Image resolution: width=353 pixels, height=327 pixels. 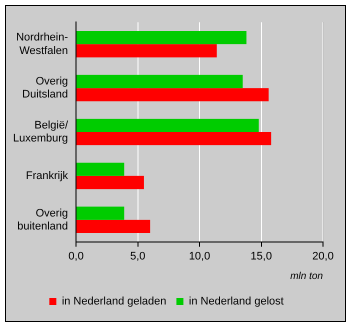 What do you see at coordinates (261, 256) in the screenshot?
I see `x-tick-label: 15,0` at bounding box center [261, 256].